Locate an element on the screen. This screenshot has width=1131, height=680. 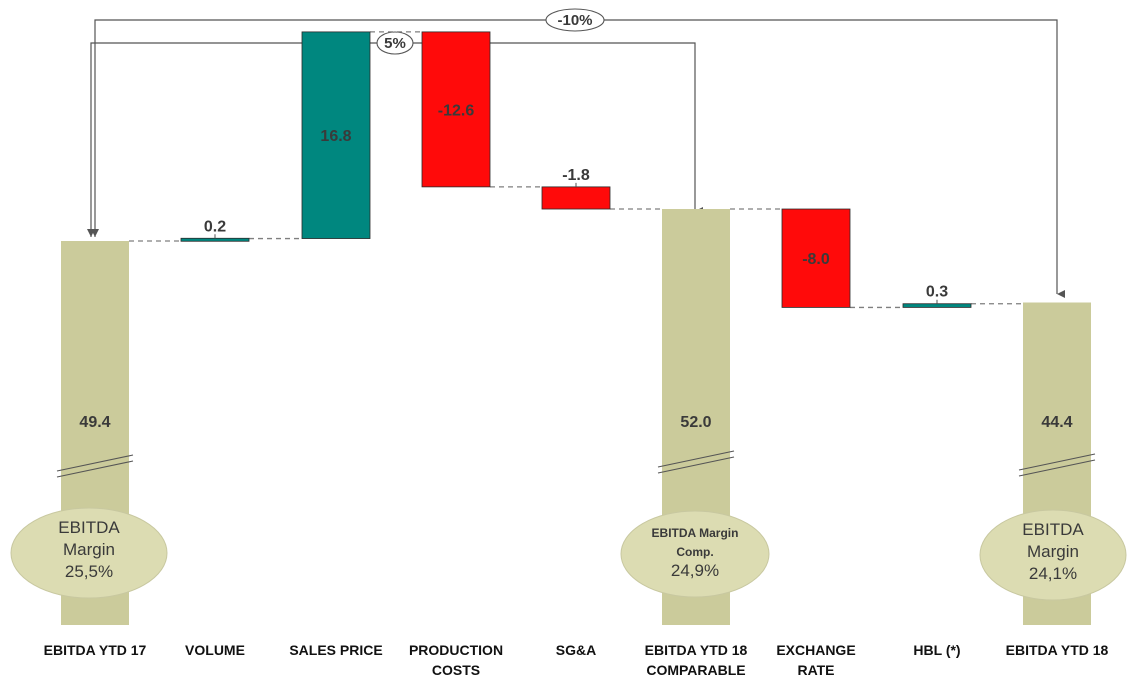
value-label: -1.8 is located at coordinates (576, 175).